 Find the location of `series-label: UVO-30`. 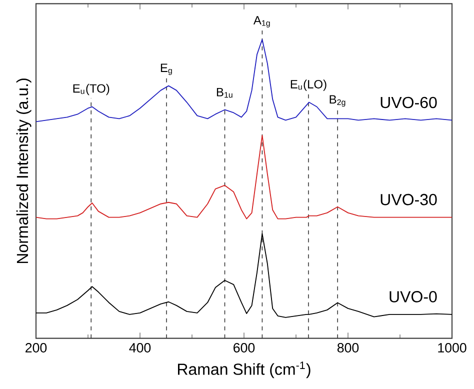

series-label: UVO-30 is located at coordinates (408, 200).